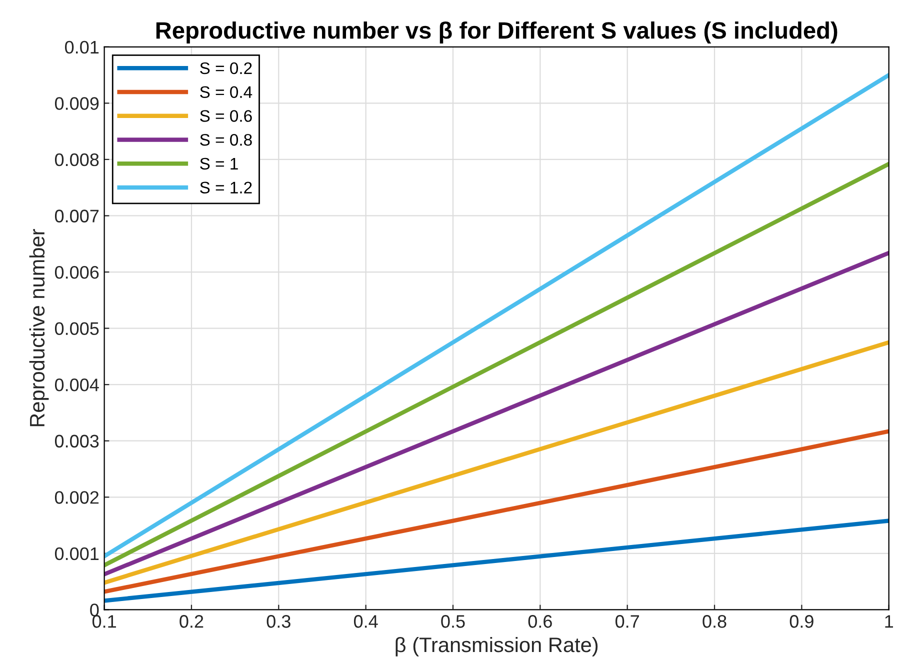  I want to click on y-tick-label: 0.008, so click(76, 159).